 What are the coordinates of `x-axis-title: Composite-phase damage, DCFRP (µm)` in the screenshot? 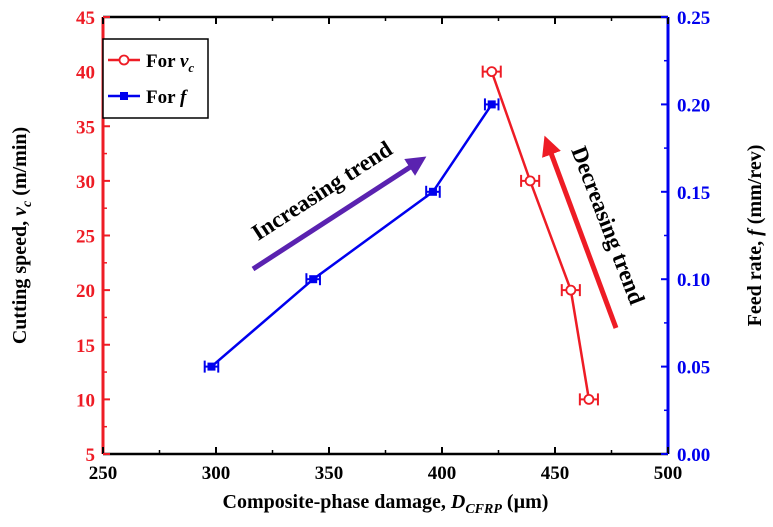 It's located at (386, 504).